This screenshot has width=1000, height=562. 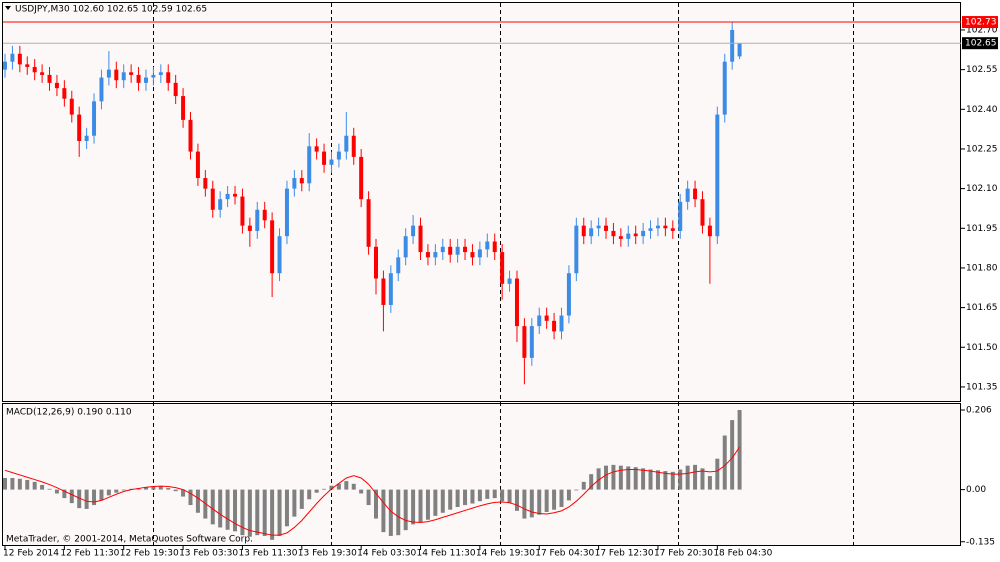 What do you see at coordinates (980, 542) in the screenshot?
I see `y-tick-label: -0.135` at bounding box center [980, 542].